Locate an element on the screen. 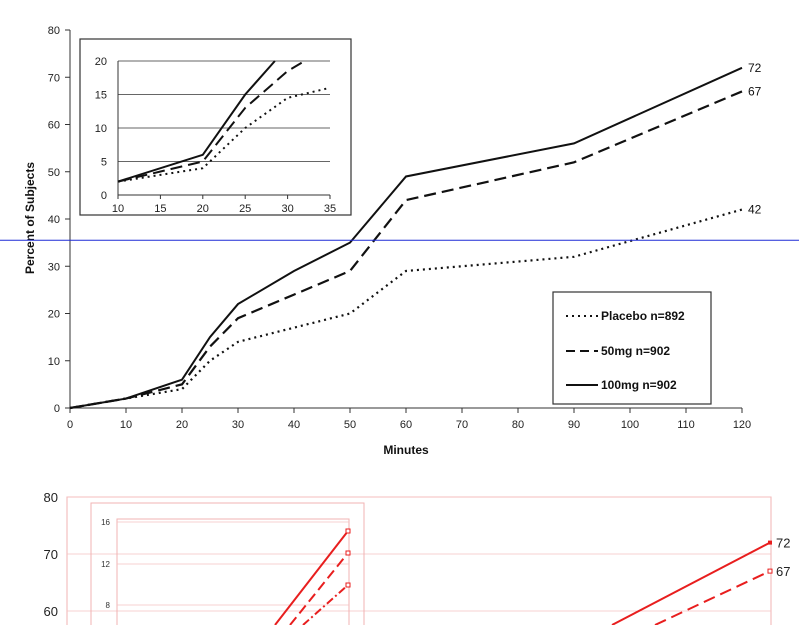 The image size is (799, 625). secondary-inset-line-dashdot is located at coordinates (325, 604).